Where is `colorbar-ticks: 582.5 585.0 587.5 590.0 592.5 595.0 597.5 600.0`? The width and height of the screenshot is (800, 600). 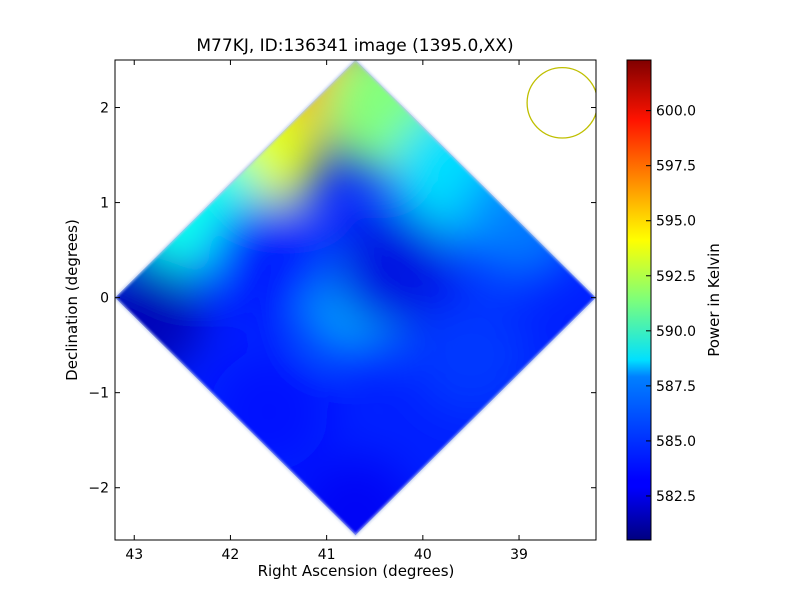
colorbar-ticks: 582.5 585.0 587.5 590.0 592.5 595.0 597.5 600.0 is located at coordinates (671, 304).